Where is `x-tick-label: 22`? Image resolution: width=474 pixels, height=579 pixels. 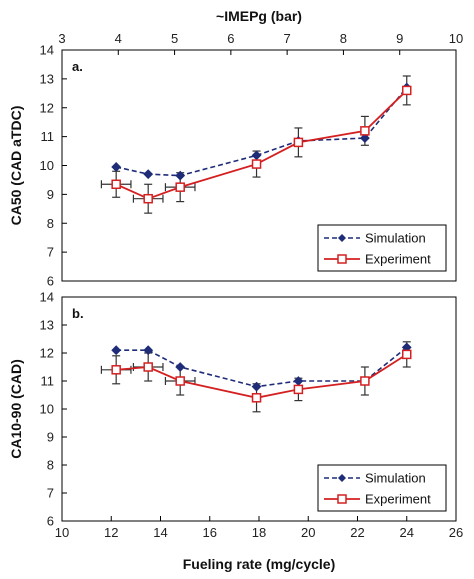
x-tick-label: 22 is located at coordinates (357, 532).